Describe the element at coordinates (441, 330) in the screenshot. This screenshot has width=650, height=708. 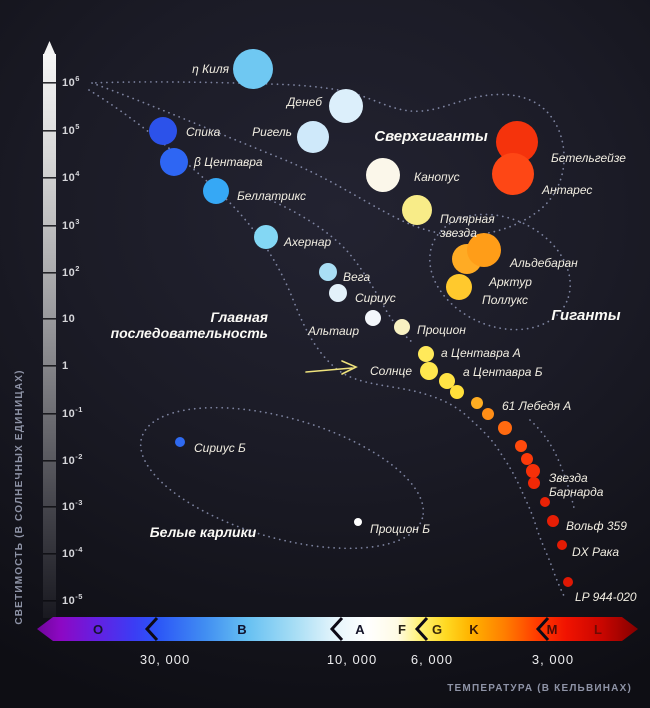
I see `star-label-procyon: Процион` at that location.